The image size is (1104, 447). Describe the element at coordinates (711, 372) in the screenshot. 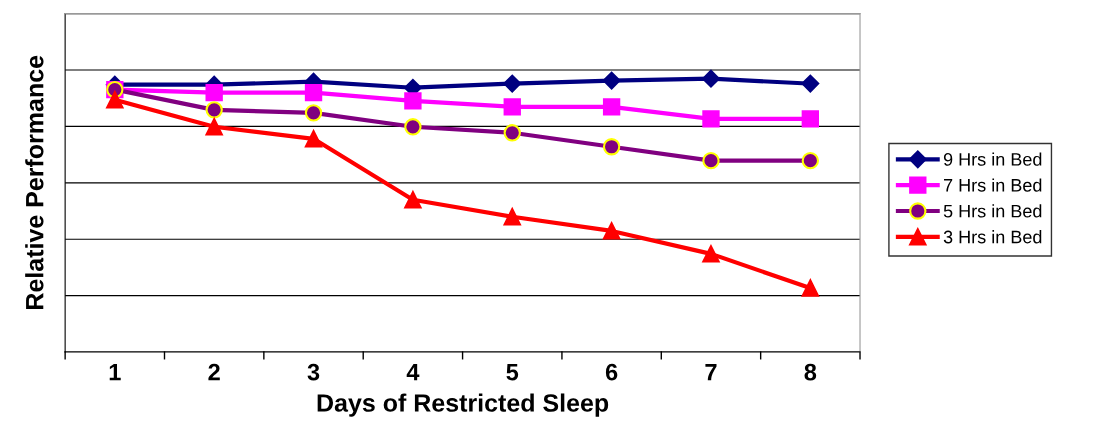

I see `x-tick-label: 7` at that location.